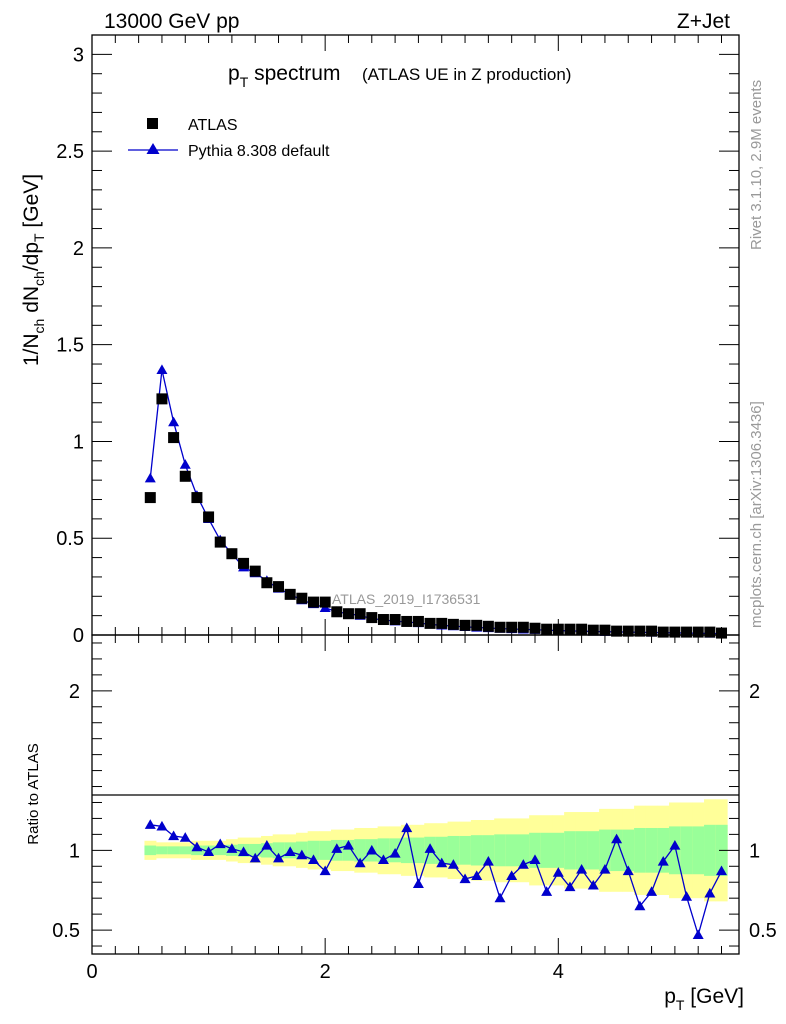 The height and width of the screenshot is (1024, 786). Describe the element at coordinates (78, 249) in the screenshot. I see `main-y-tick-label: 2` at that location.